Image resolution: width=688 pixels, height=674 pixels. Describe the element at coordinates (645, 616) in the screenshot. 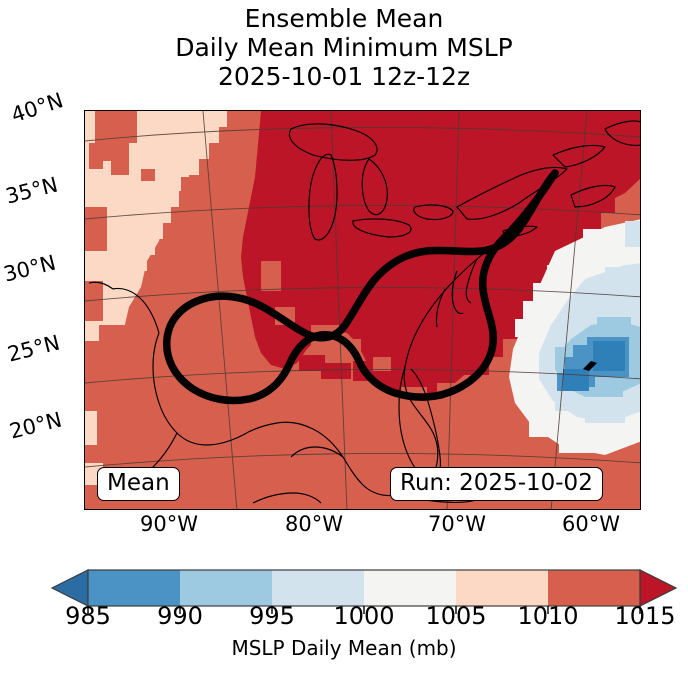

I see `cb-tick-1015: 1015` at that location.